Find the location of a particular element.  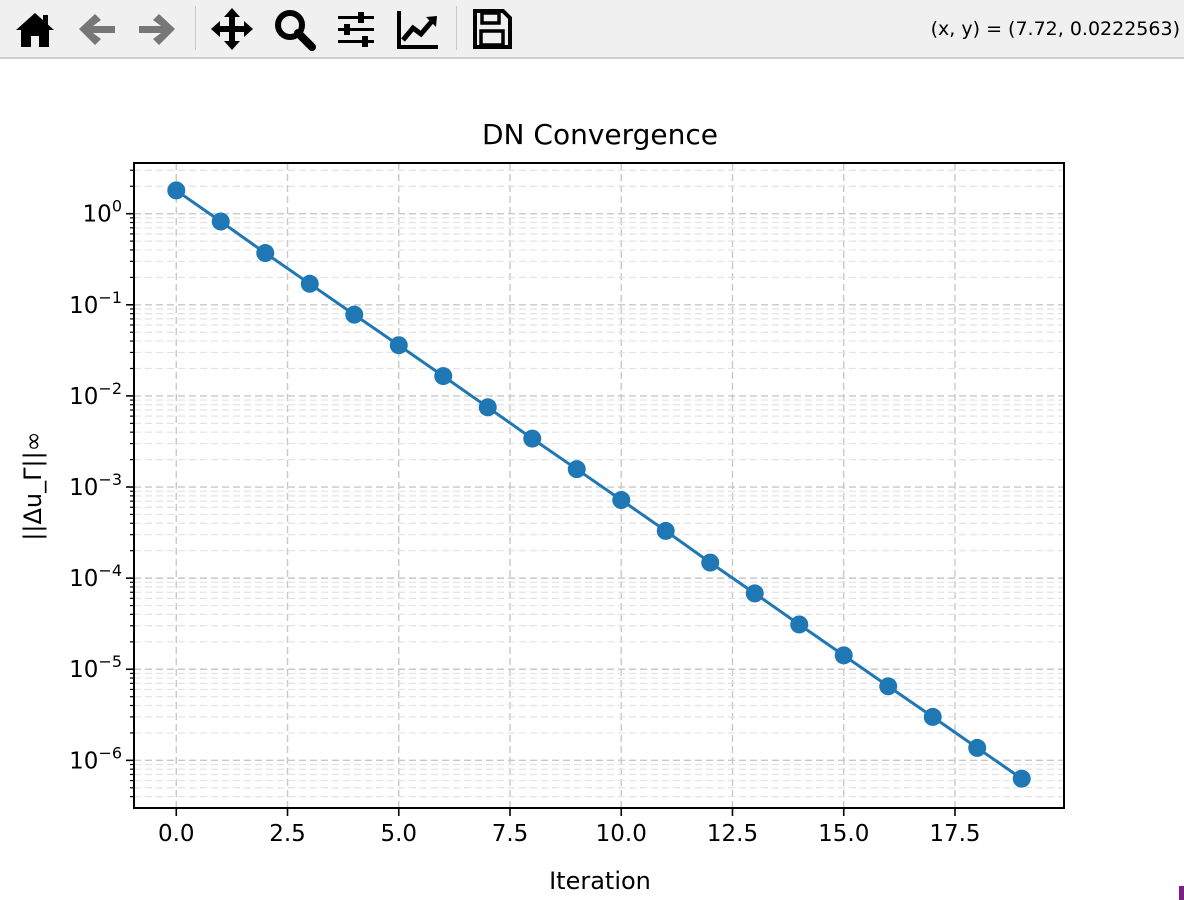

back-button is located at coordinates (97, 29).